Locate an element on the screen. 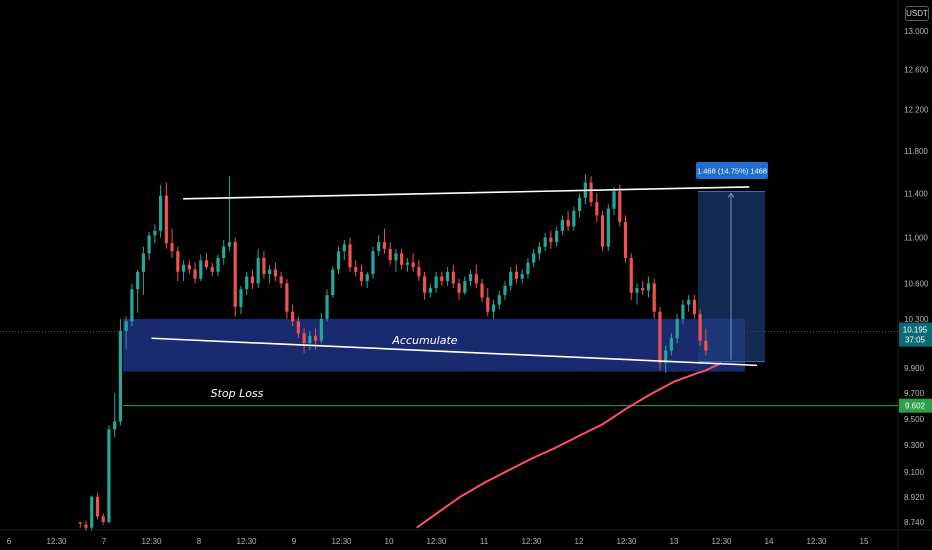 This screenshot has width=932, height=550. y-tick-label: 9.500 is located at coordinates (914, 419).